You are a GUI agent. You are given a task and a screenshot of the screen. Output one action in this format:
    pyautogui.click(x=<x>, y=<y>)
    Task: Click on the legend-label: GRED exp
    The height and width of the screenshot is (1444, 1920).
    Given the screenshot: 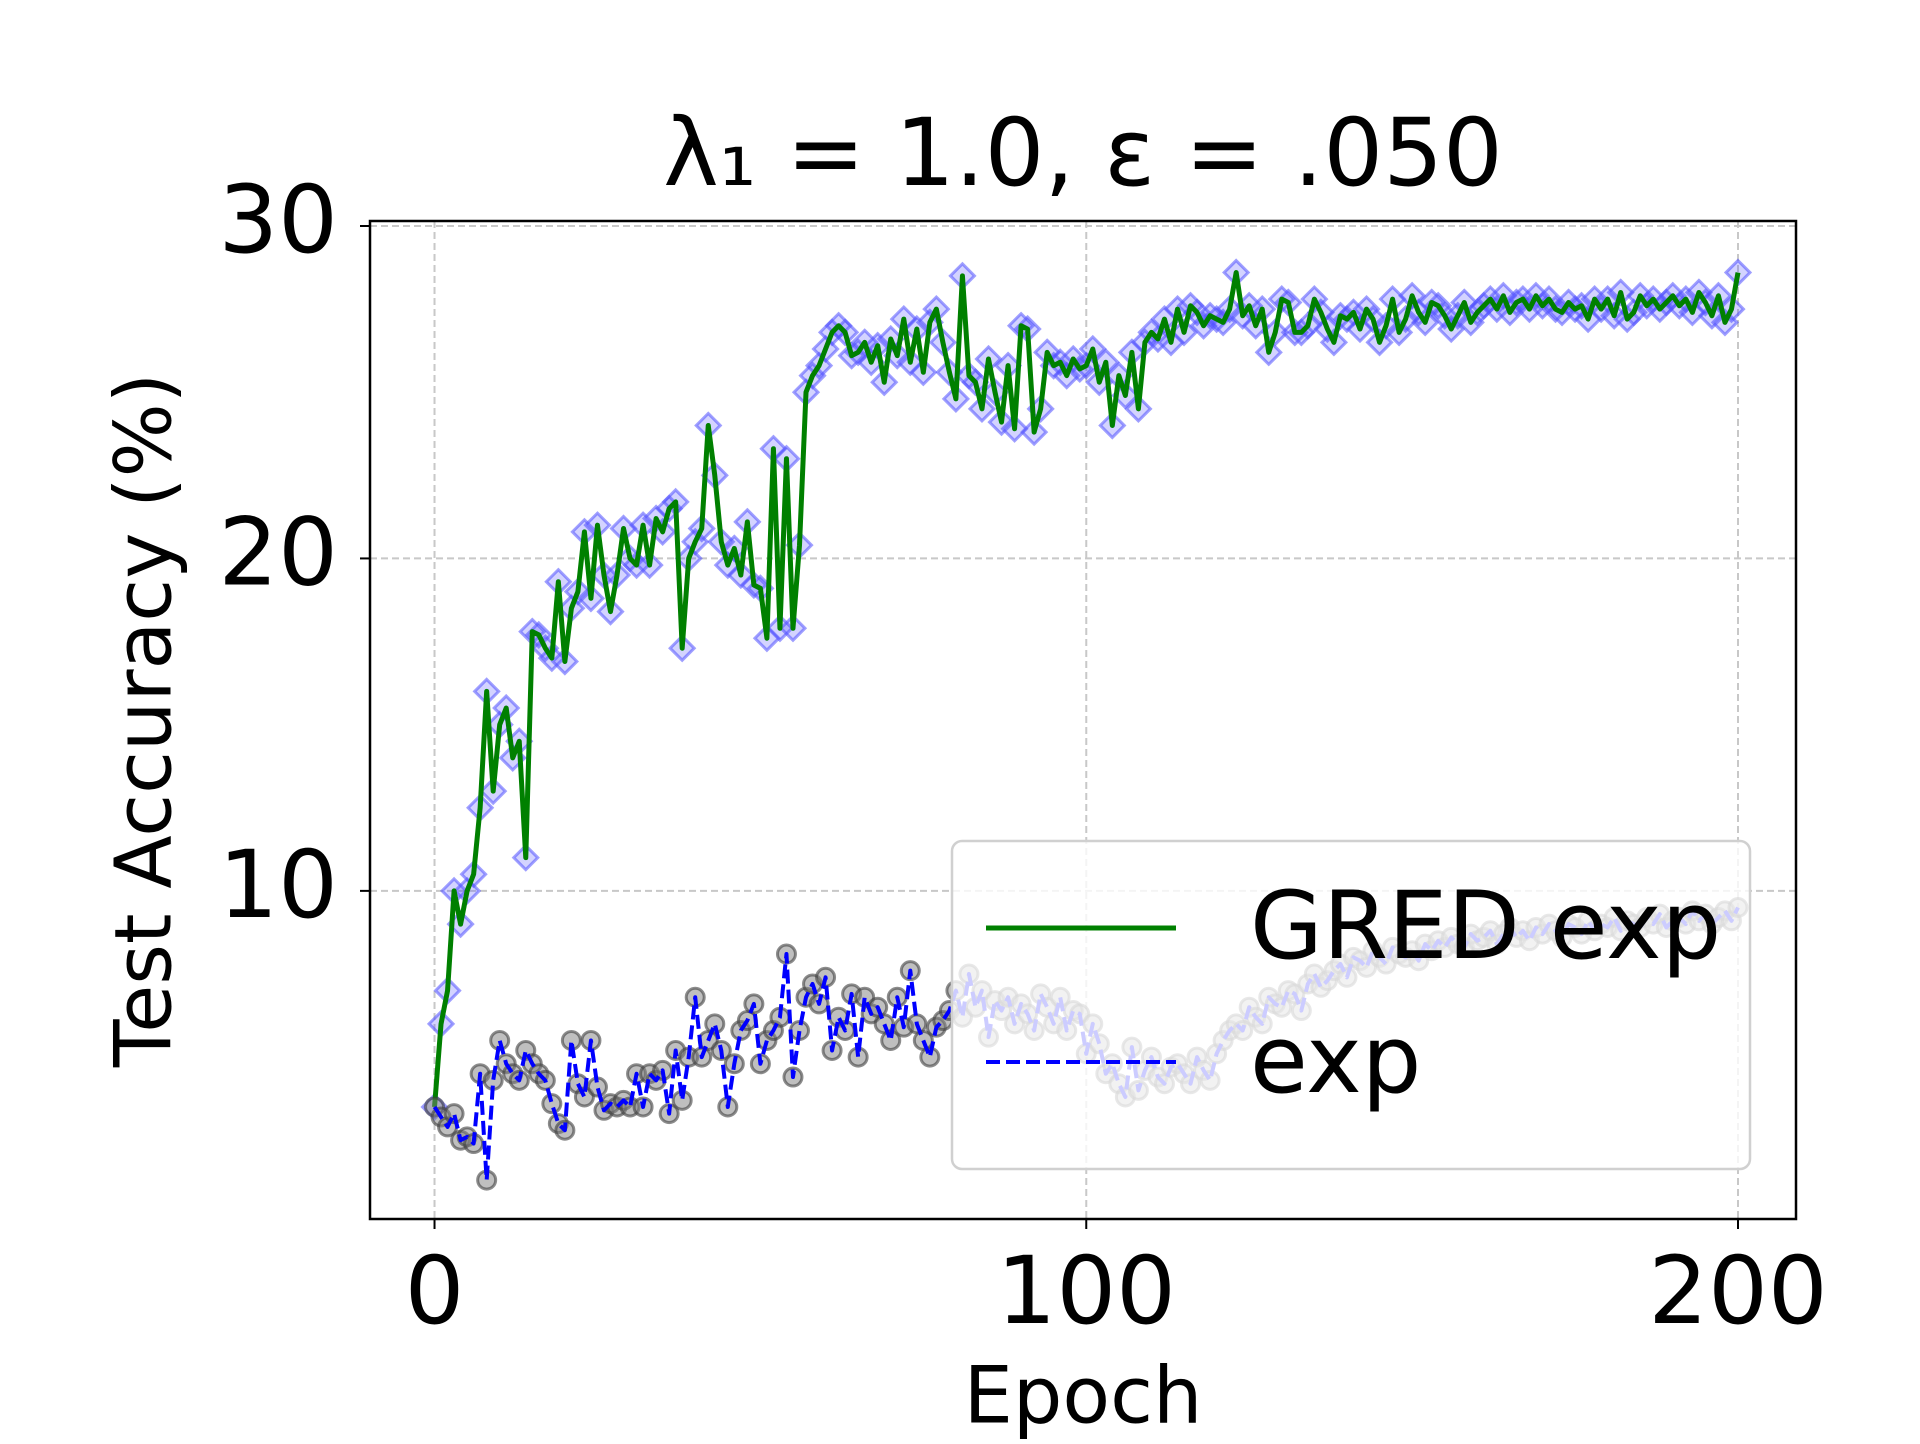 What is the action you would take?
    pyautogui.click(x=1485, y=926)
    